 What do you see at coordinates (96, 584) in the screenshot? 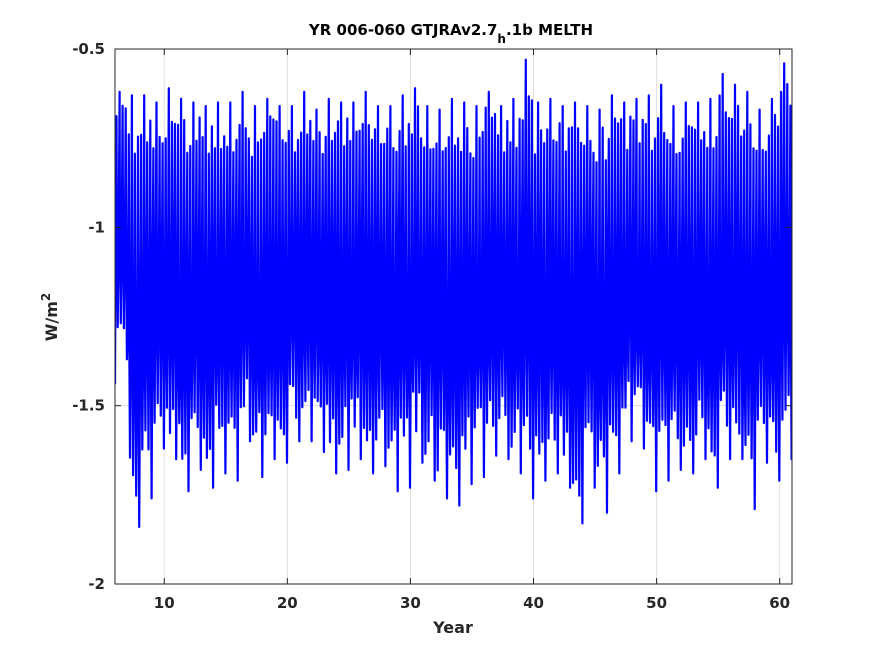
I see `y-tick-label: -2` at bounding box center [96, 584].